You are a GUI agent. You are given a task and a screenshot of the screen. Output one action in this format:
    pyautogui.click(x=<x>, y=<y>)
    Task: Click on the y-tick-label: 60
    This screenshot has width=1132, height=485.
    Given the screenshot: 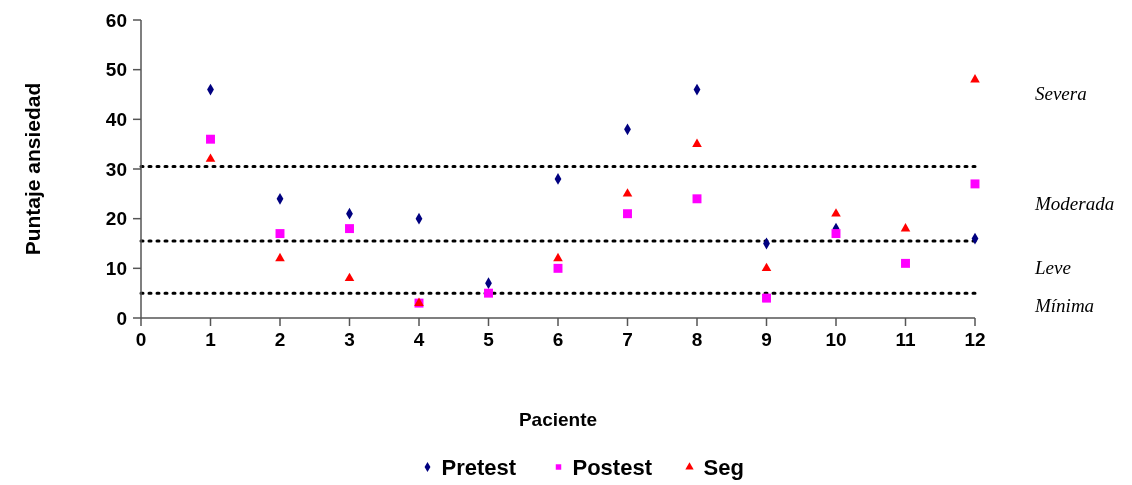 What is the action you would take?
    pyautogui.click(x=116, y=20)
    